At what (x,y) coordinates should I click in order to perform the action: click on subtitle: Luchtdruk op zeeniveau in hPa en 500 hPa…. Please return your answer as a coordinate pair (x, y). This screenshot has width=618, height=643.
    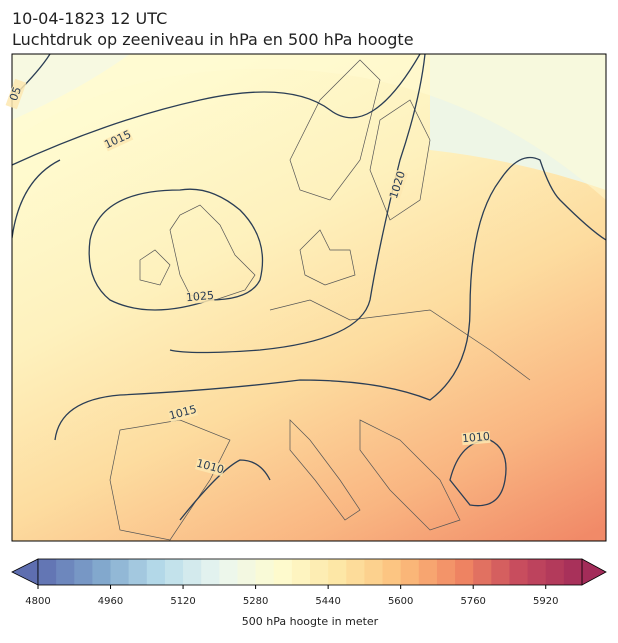
    Looking at the image, I should click on (213, 39).